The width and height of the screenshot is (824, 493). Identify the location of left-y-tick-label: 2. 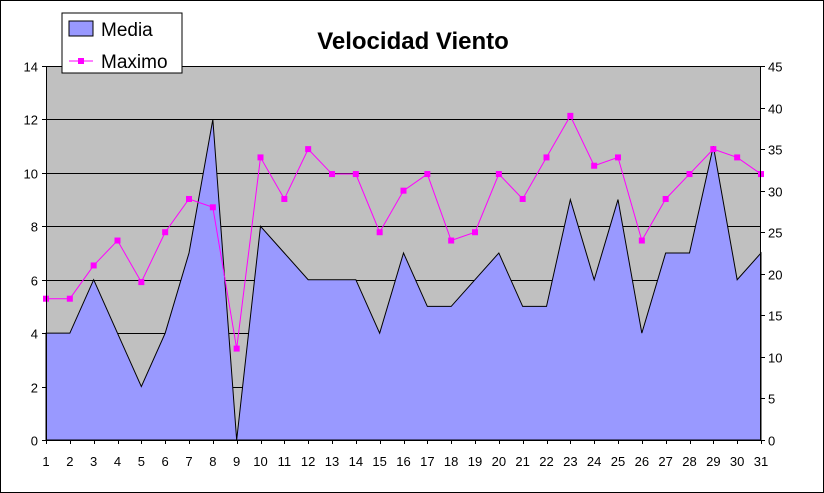
(34, 388).